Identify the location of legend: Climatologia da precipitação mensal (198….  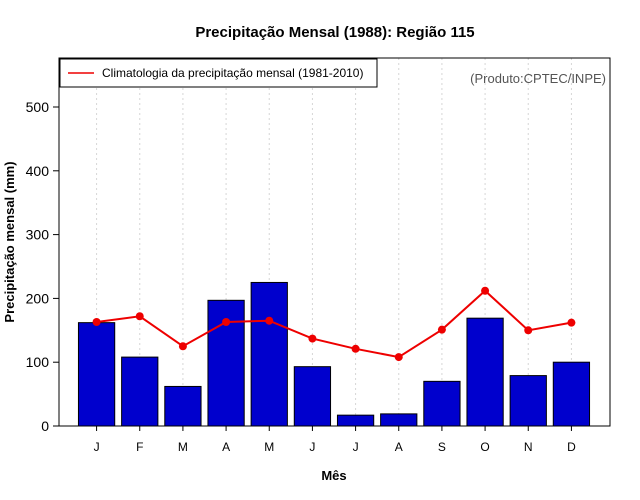
(218, 73).